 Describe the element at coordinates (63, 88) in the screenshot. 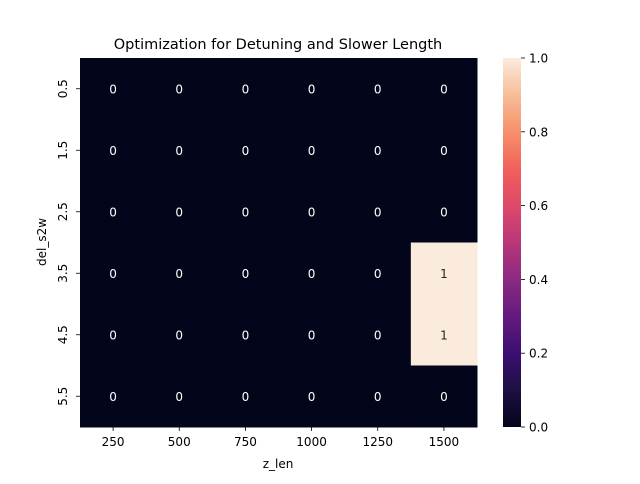

I see `y-tick-label: 0.5` at that location.